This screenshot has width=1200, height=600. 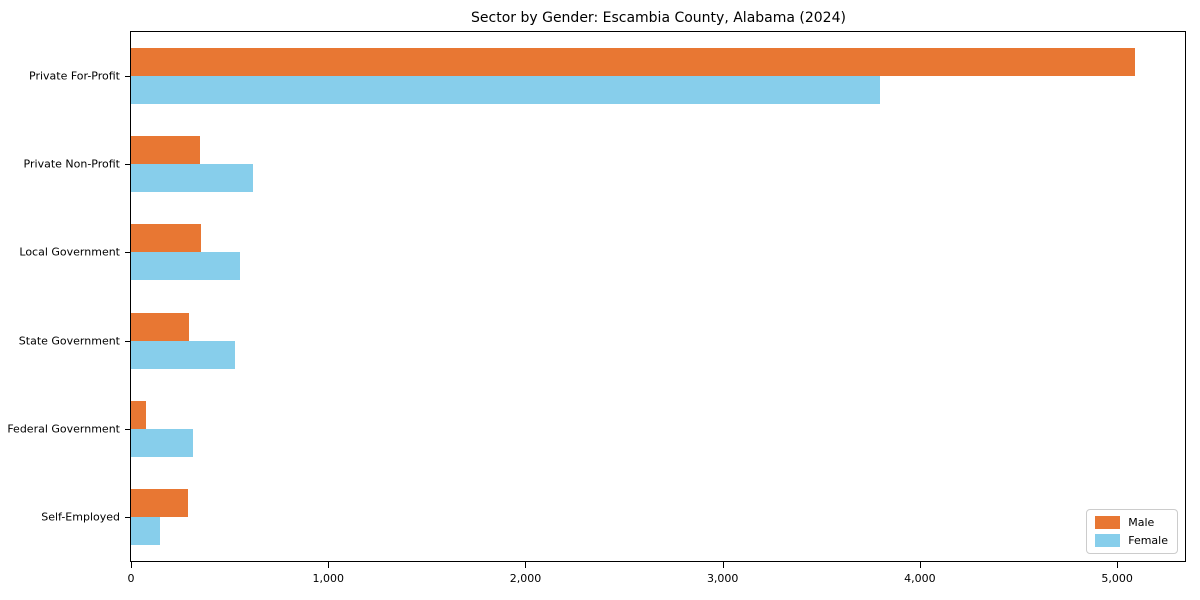 What do you see at coordinates (162, 442) in the screenshot?
I see `bar-female-federal-government` at bounding box center [162, 442].